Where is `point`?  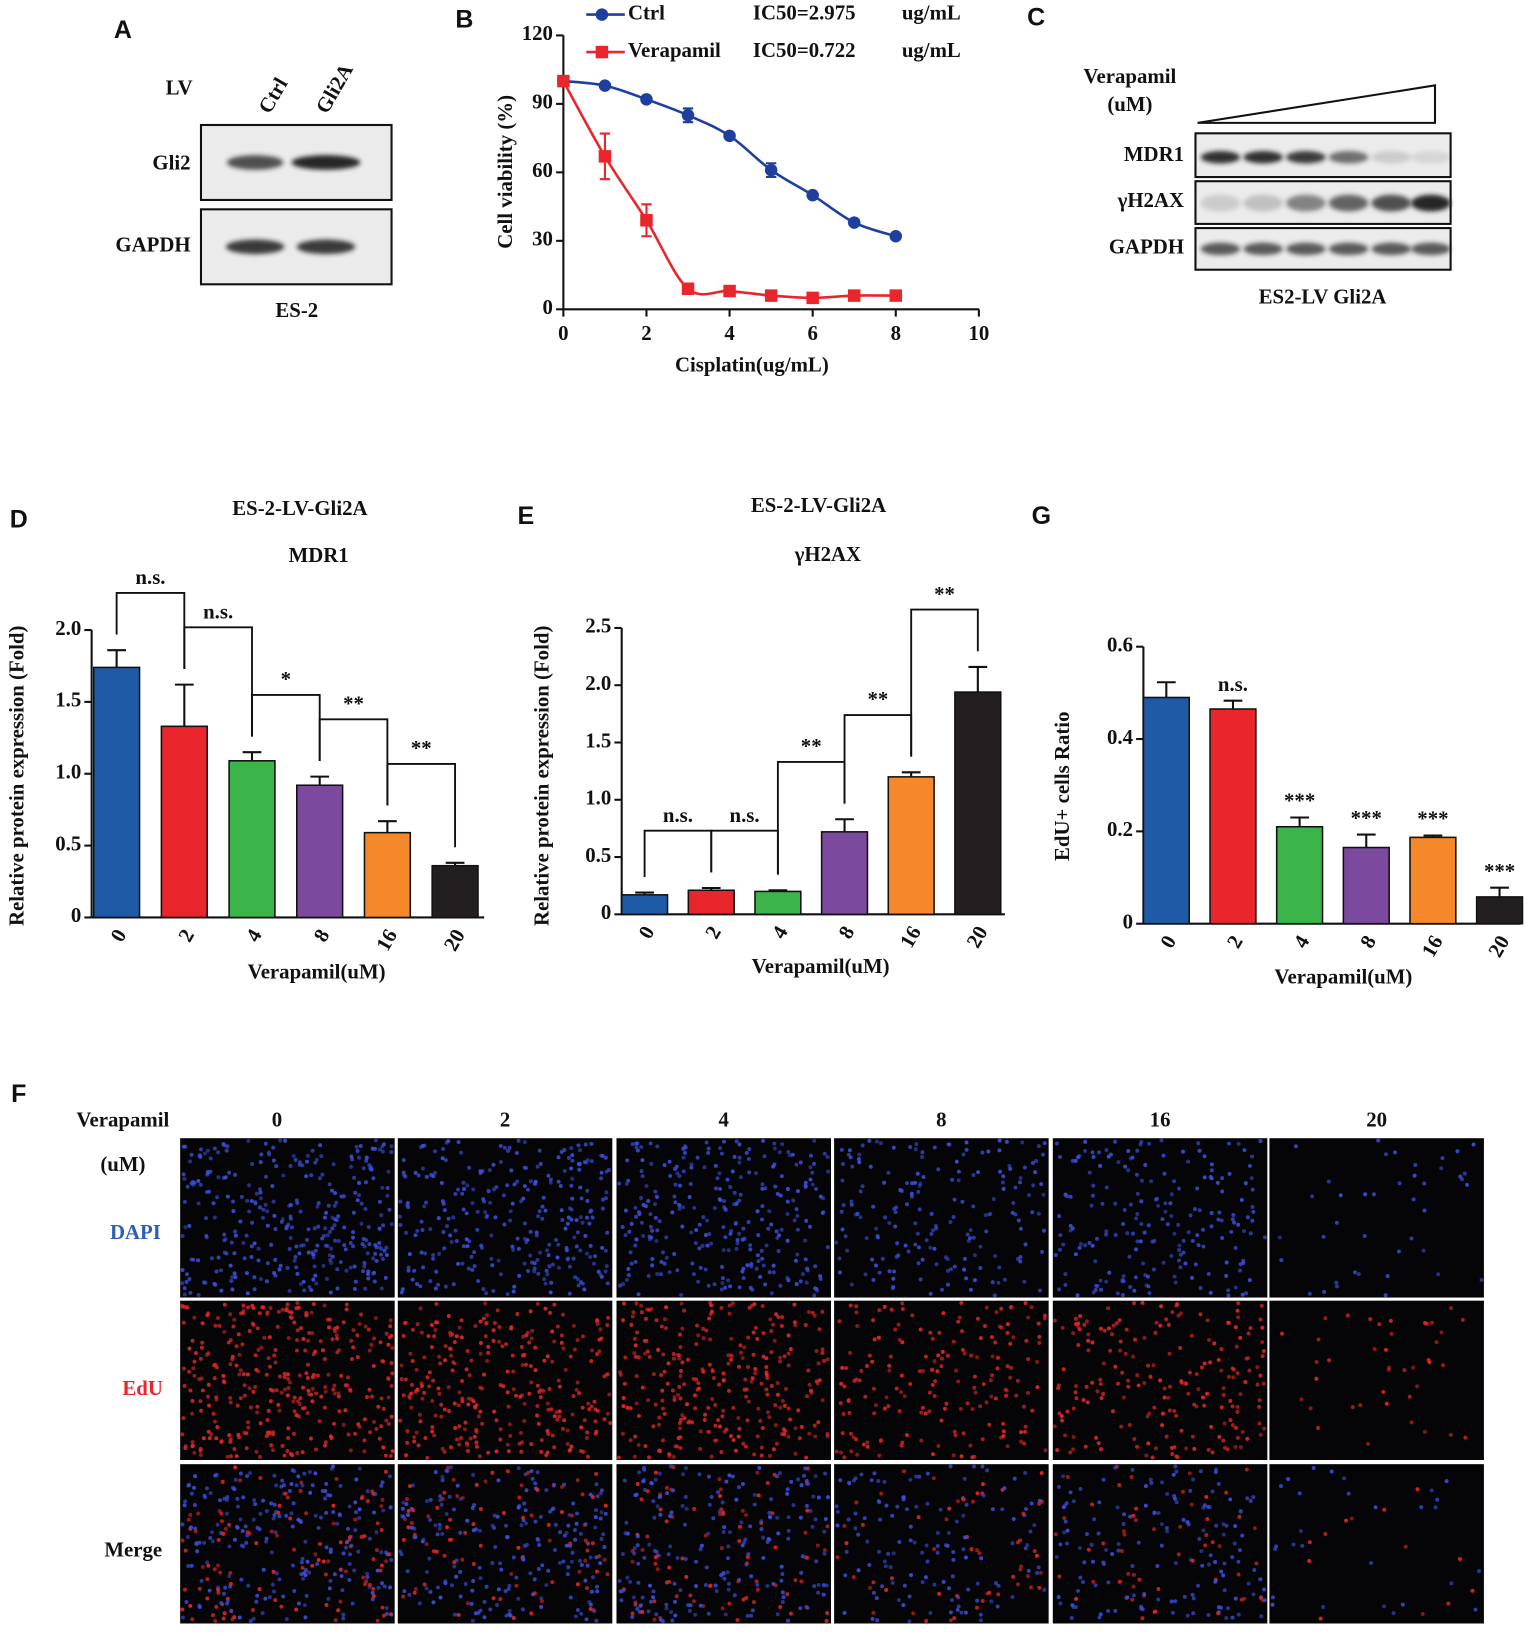 point is located at coordinates (729, 136).